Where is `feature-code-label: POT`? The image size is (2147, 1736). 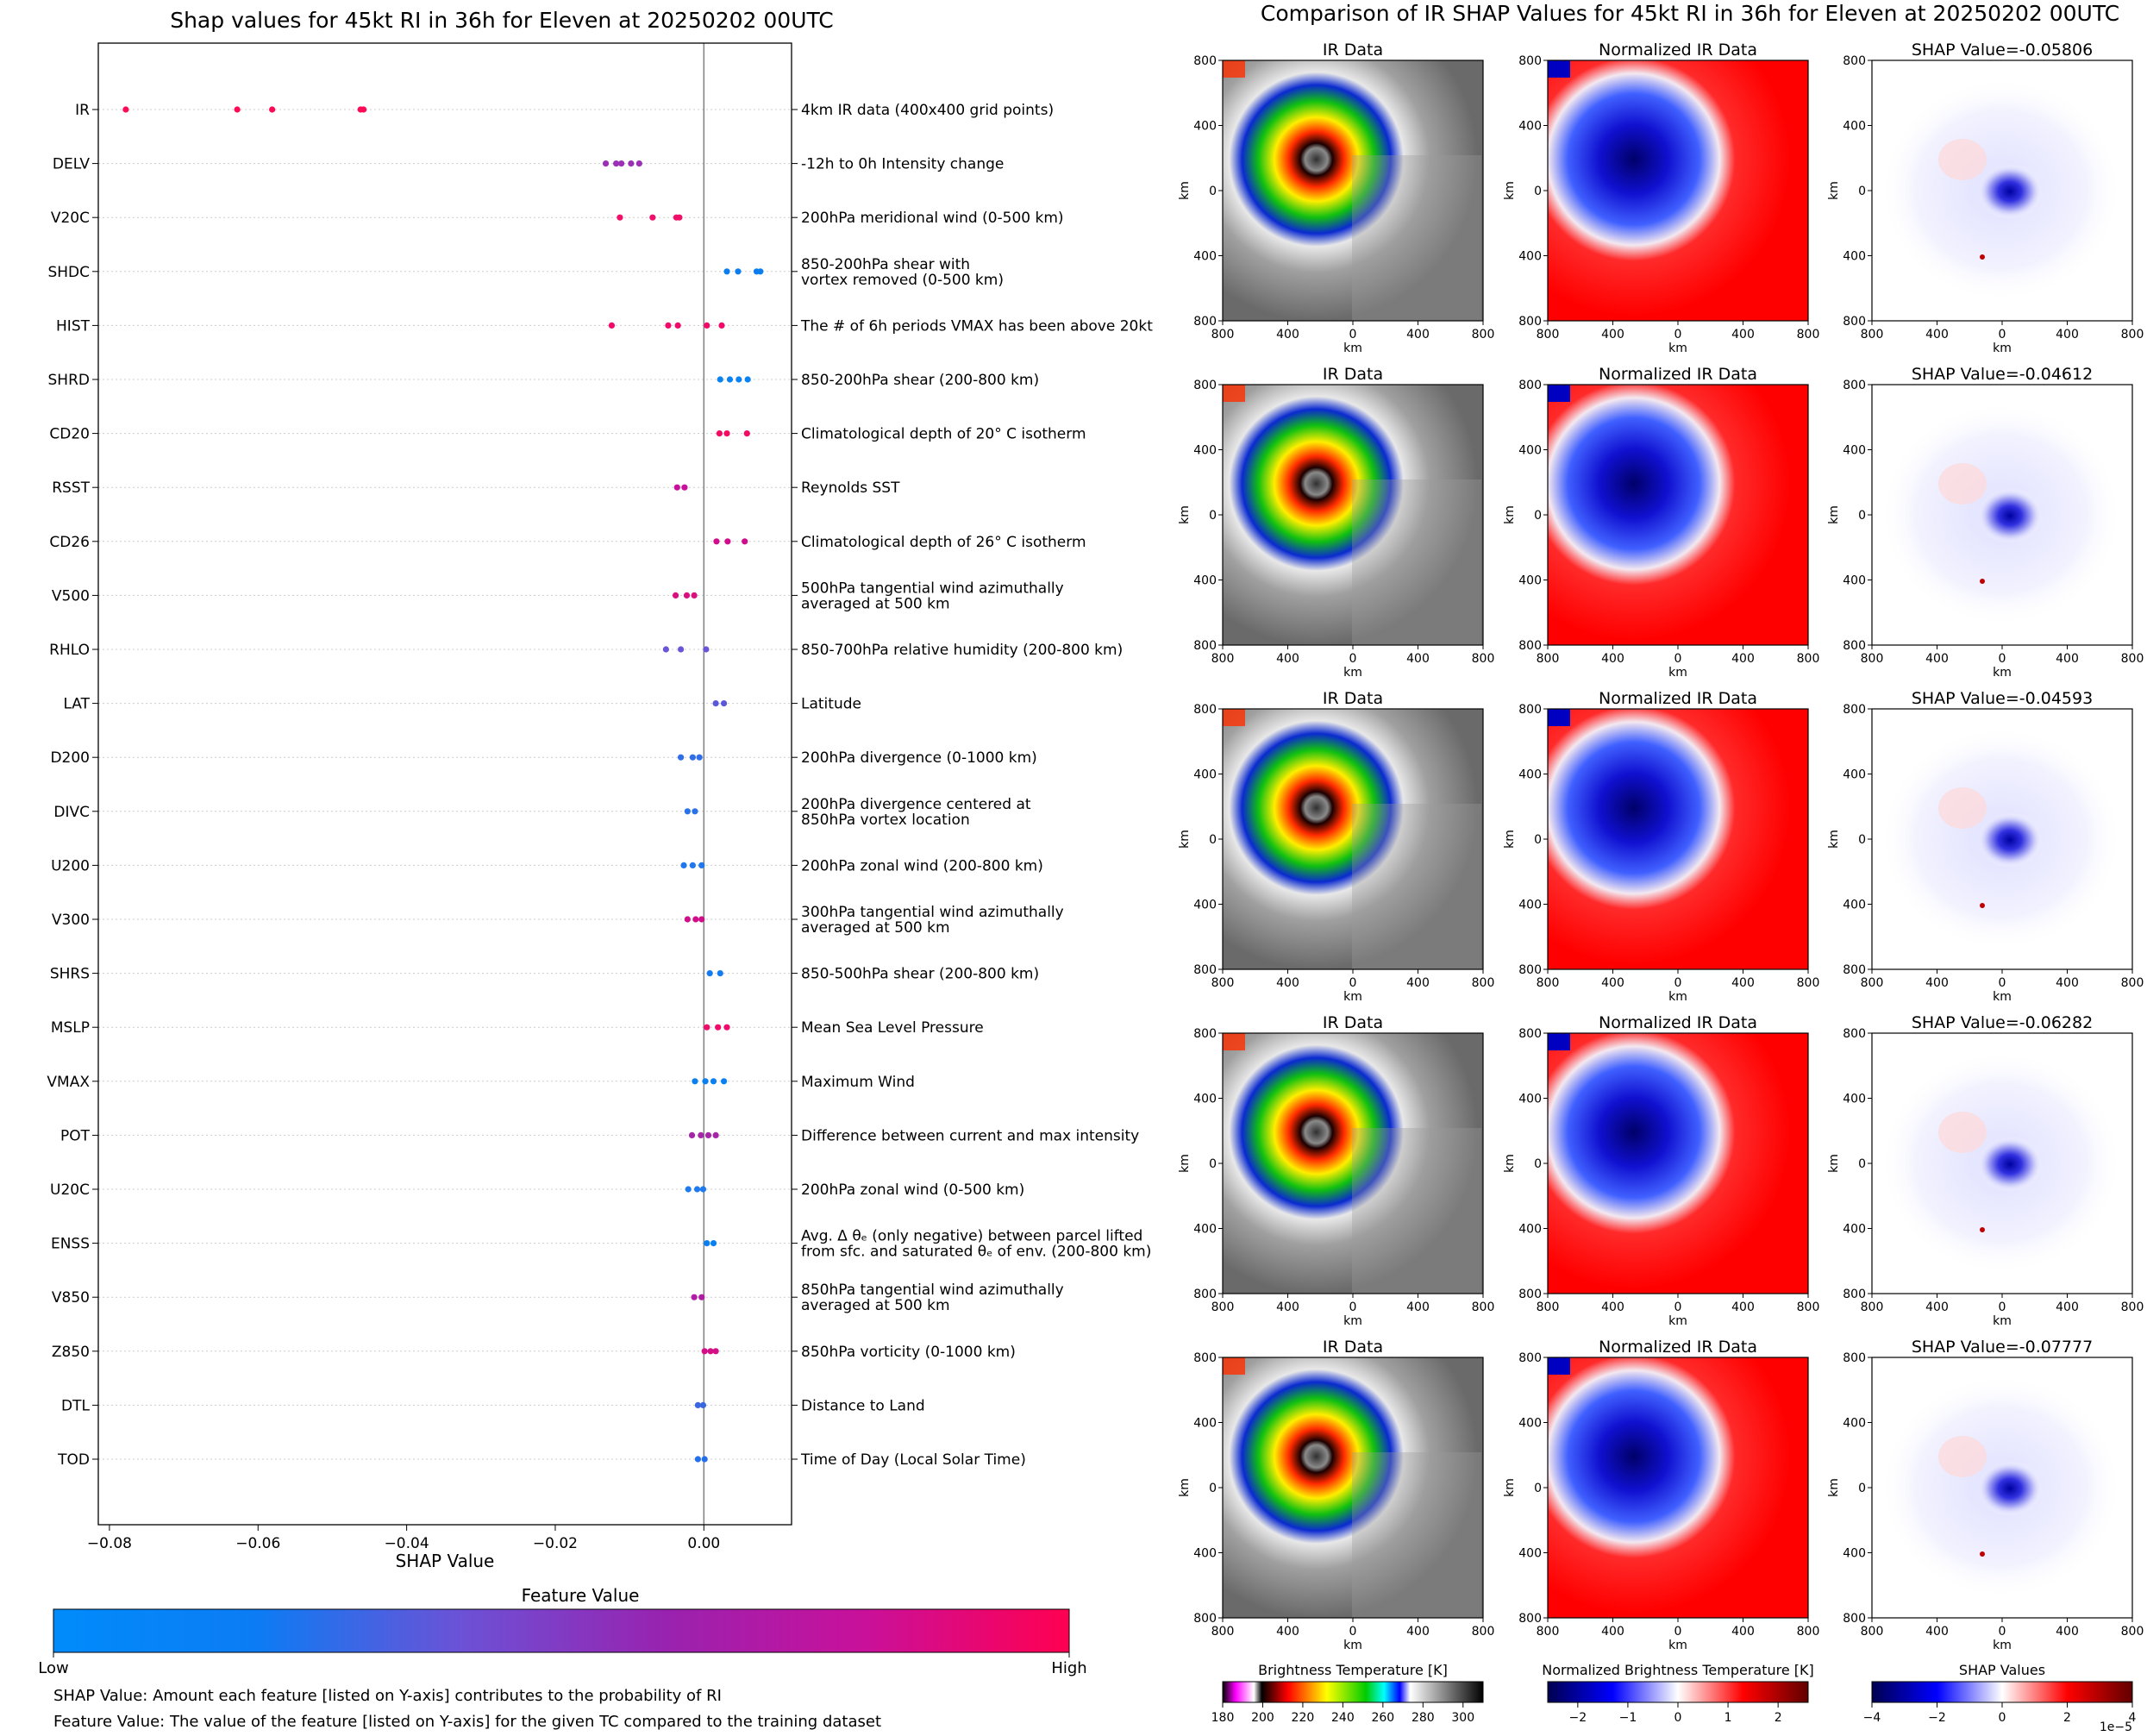
feature-code-label: POT is located at coordinates (75, 1135).